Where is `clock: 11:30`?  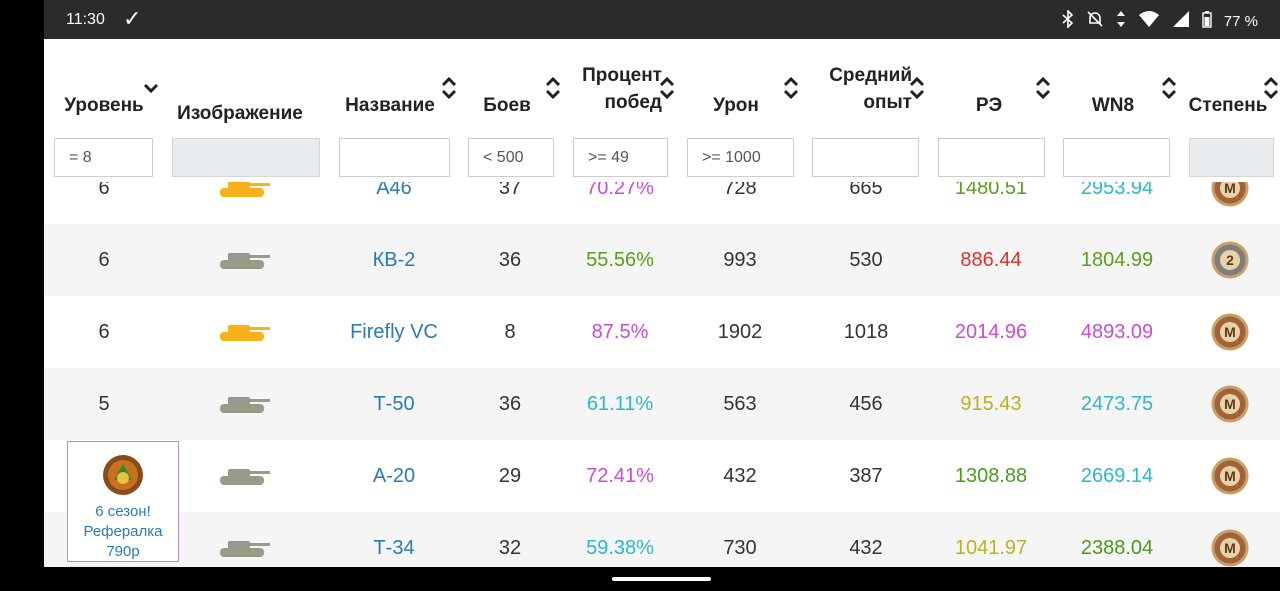 clock: 11:30 is located at coordinates (85, 19).